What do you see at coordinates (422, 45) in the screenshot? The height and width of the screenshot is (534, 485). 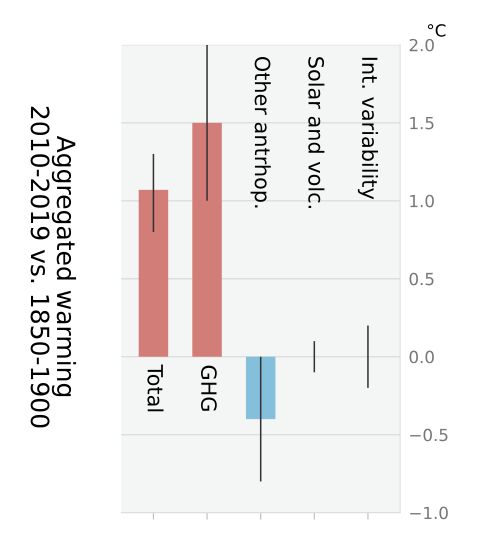 I see `y-tick-label: 2.0` at bounding box center [422, 45].